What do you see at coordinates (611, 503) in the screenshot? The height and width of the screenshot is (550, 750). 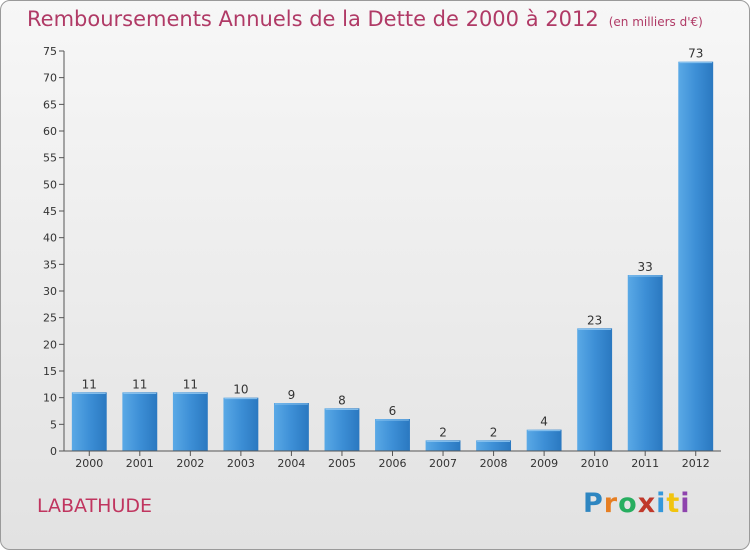 I see `logo-letter: r` at bounding box center [611, 503].